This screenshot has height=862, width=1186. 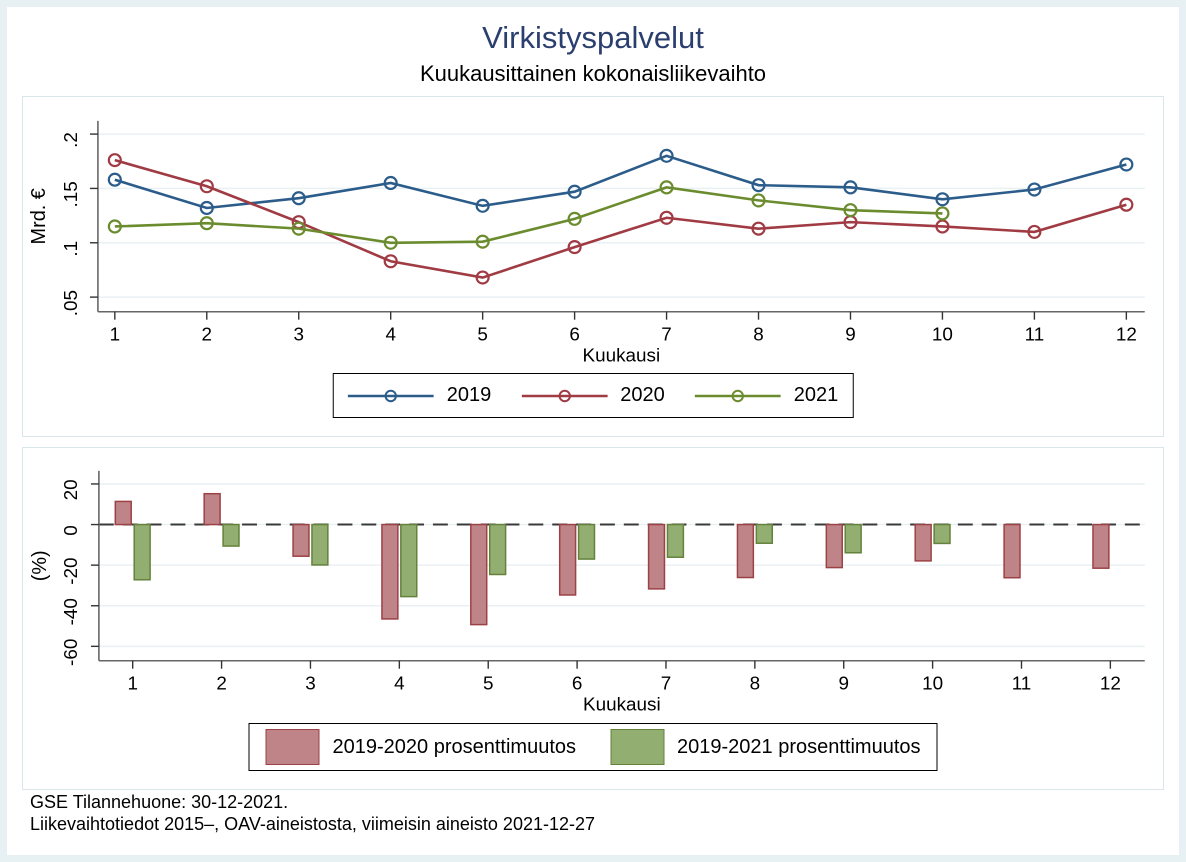 I want to click on svg-text: 20, so click(x=71, y=489).